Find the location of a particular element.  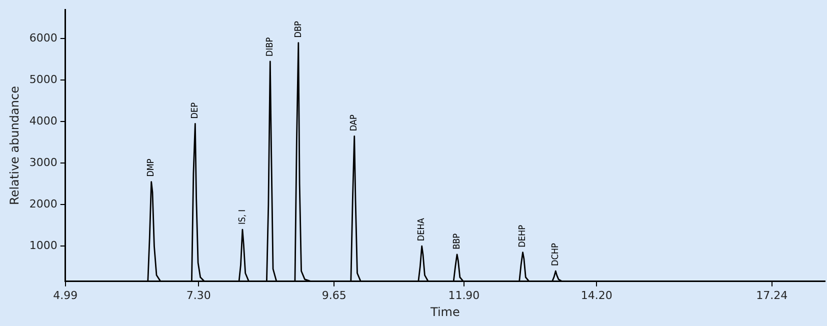

x-axis-title: Time is located at coordinates (445, 311).